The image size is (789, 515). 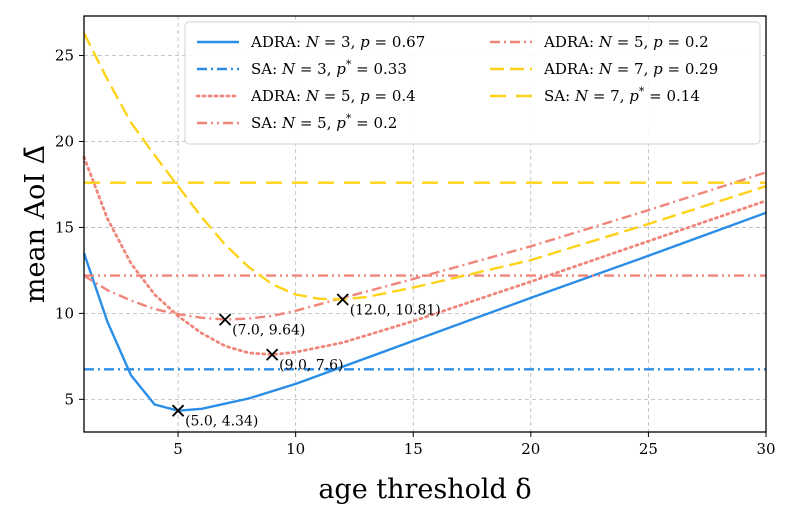 I want to click on x-tick-label: 30, so click(x=765, y=449).